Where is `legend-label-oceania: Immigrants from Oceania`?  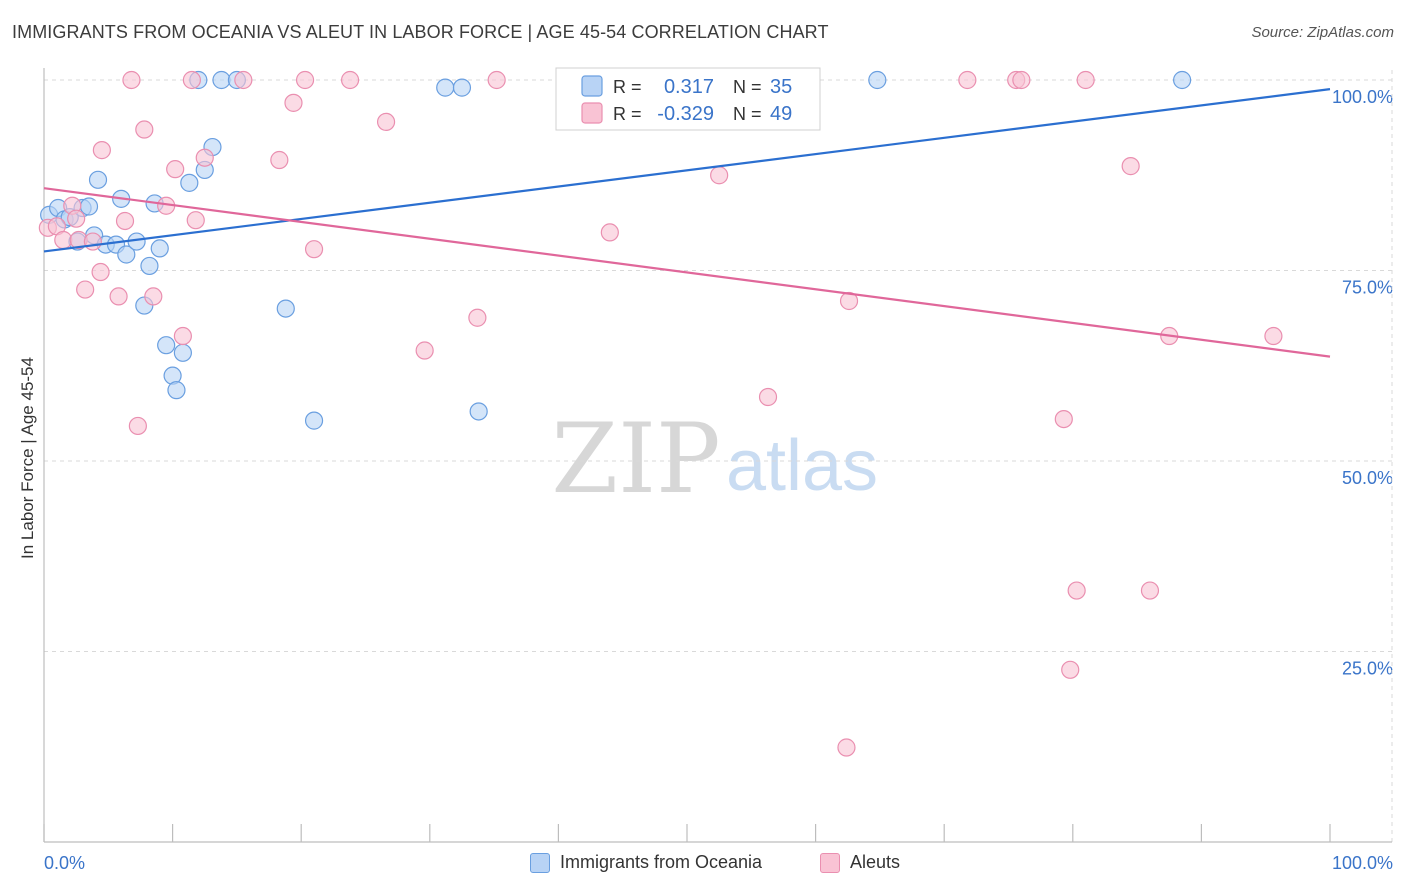
legend-label-oceania: Immigrants from Oceania is located at coordinates (661, 862).